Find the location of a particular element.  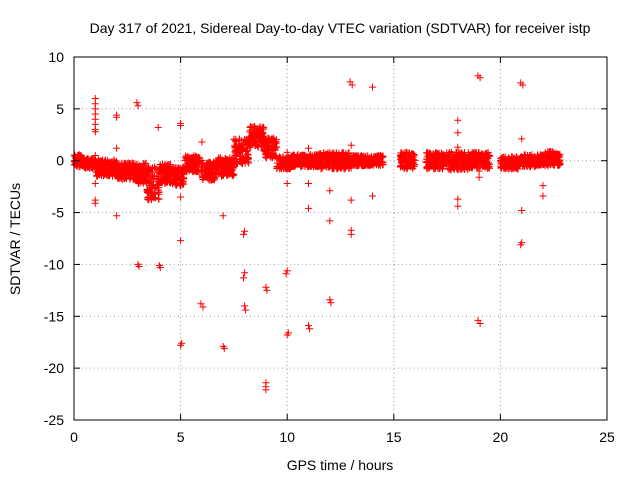

y-tick-label: 0 is located at coordinates (60, 161).